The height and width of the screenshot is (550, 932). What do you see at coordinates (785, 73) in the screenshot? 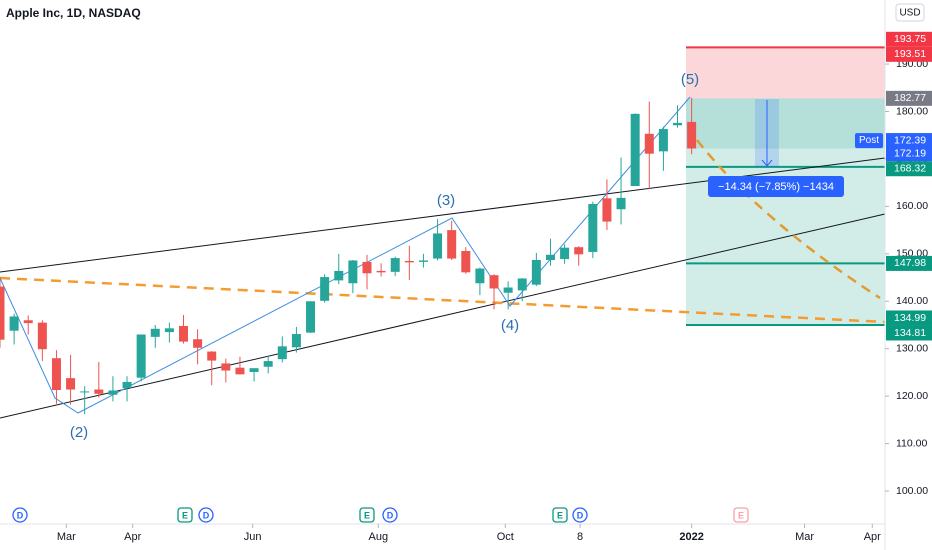
I see `stop-zone` at bounding box center [785, 73].